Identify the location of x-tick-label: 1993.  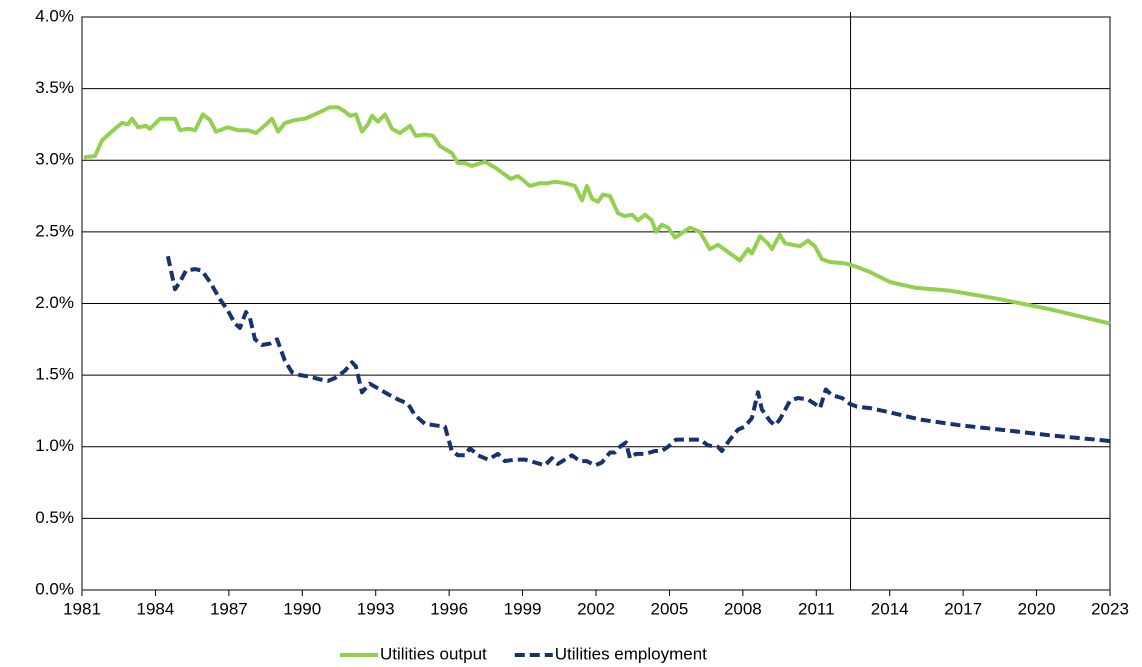
(376, 608).